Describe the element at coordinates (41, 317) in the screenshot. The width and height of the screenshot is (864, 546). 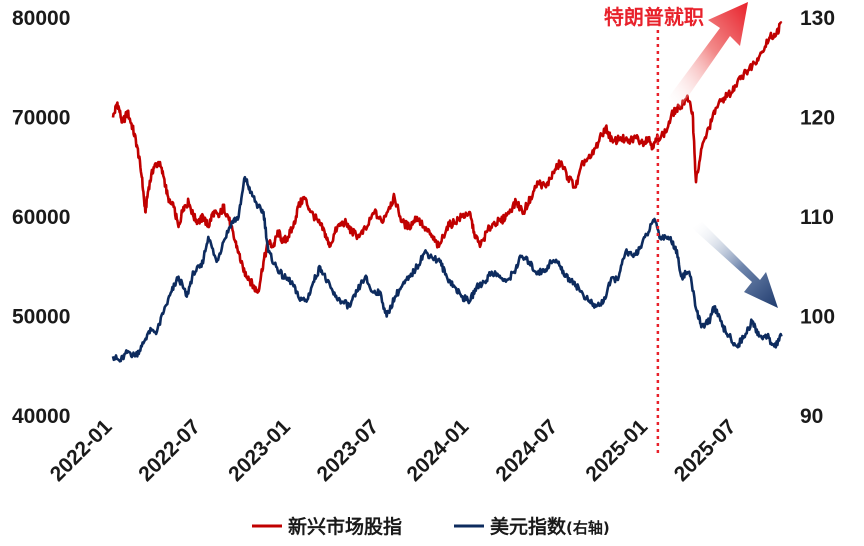
I see `left-y-tick-label: 50000` at that location.